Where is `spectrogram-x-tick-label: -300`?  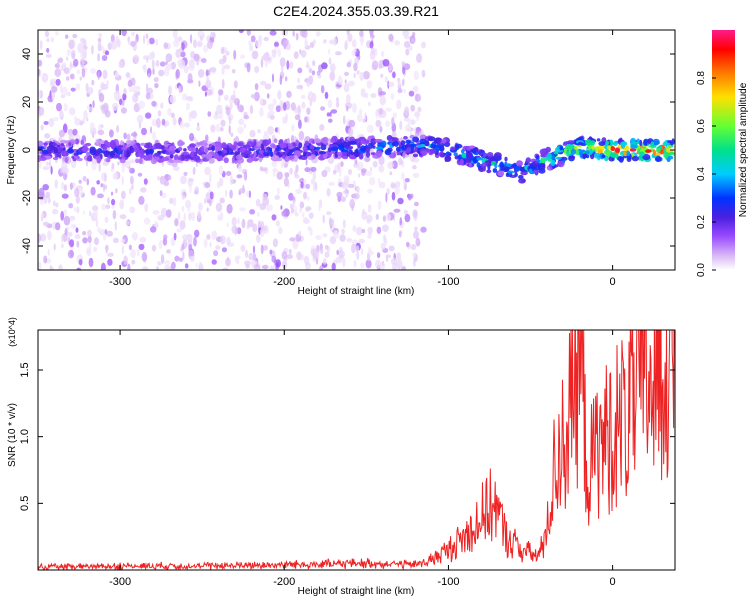 spectrogram-x-tick-label: -300 is located at coordinates (120, 282).